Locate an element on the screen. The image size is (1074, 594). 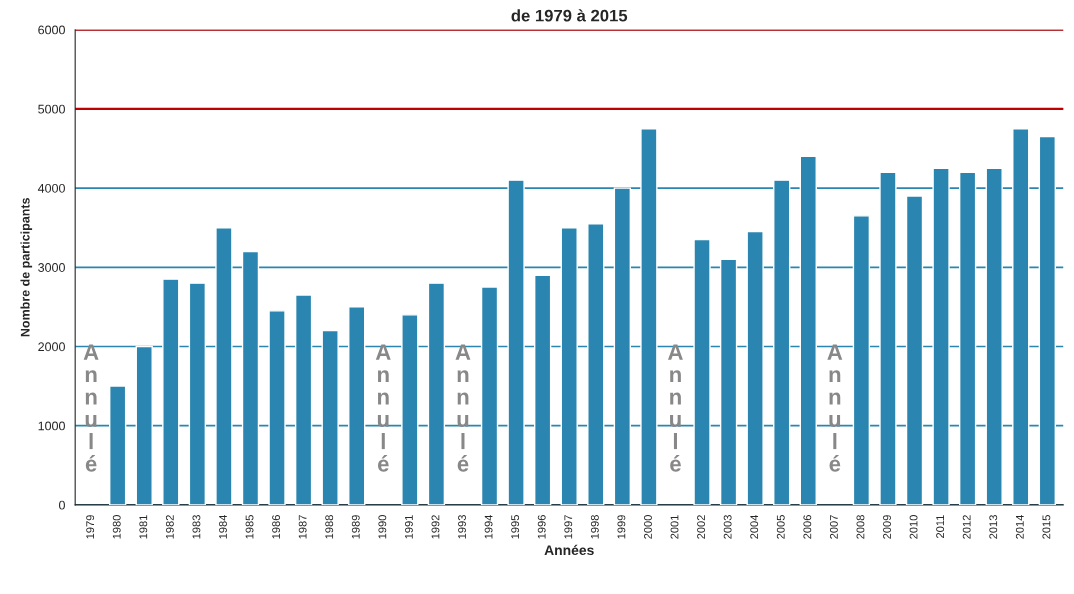
x-tick-label: 2003 is located at coordinates (727, 527).